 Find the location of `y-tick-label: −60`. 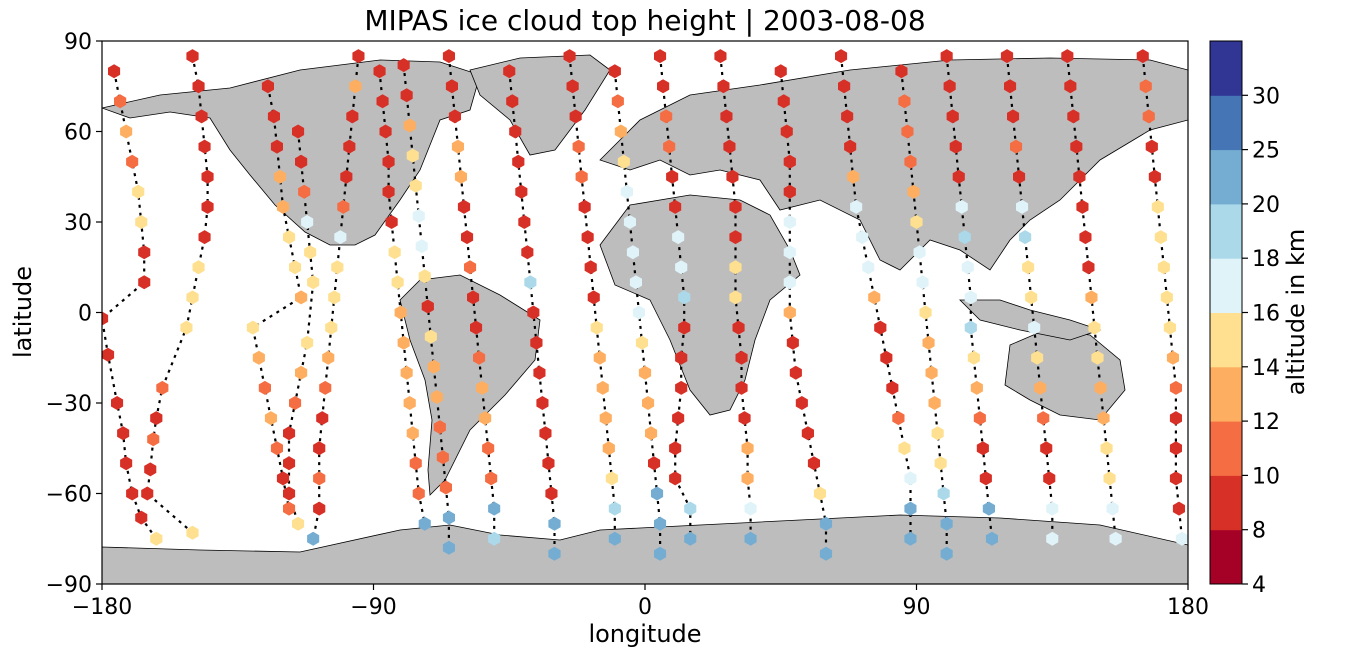

y-tick-label: −60 is located at coordinates (69, 495).